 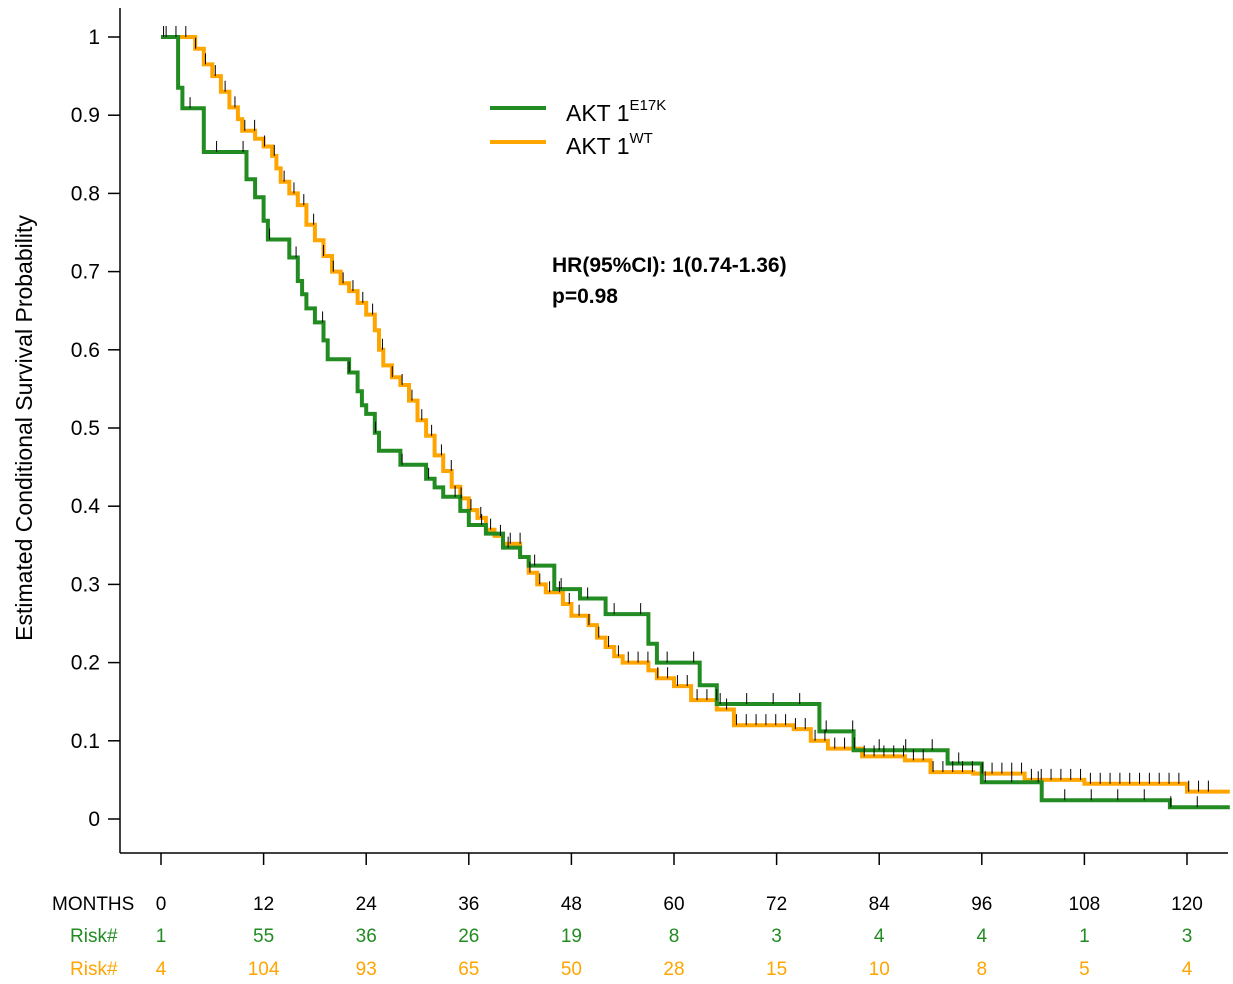 I want to click on y-ticks: 0 0.1 0.2 0.3 0.4 0.5 0.6 0.7 0.8 0.9 1, so click(x=95, y=428).